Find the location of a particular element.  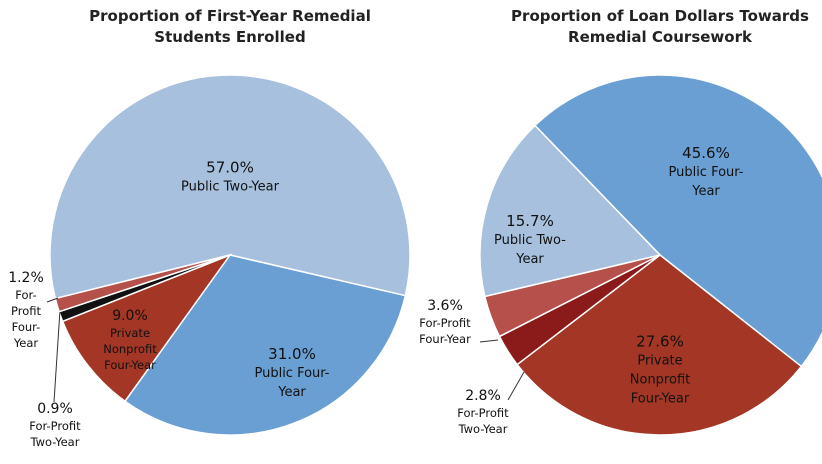

slice-label: 31.0% Public Four-Year is located at coordinates (292, 373).